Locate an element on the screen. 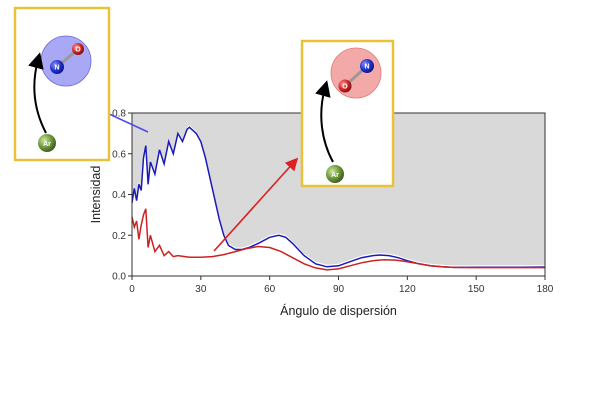  y-tick-label: 0.4 is located at coordinates (119, 195).